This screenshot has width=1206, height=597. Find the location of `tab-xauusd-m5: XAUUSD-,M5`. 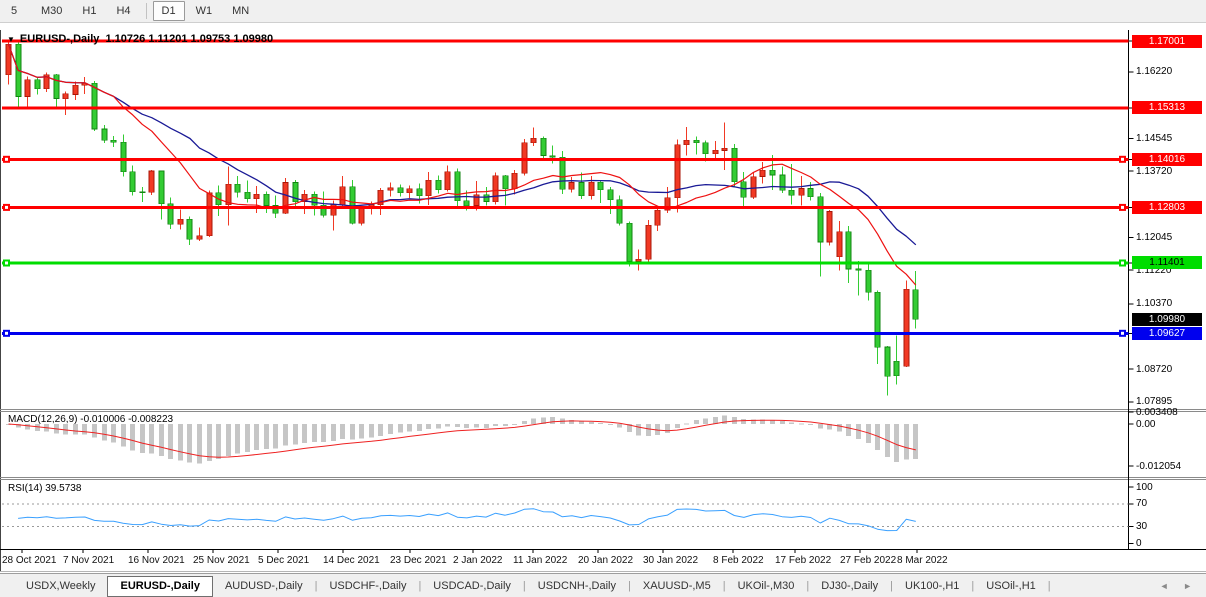

tab-xauusd-m5: XAUUSD-,M5 is located at coordinates (676, 585).